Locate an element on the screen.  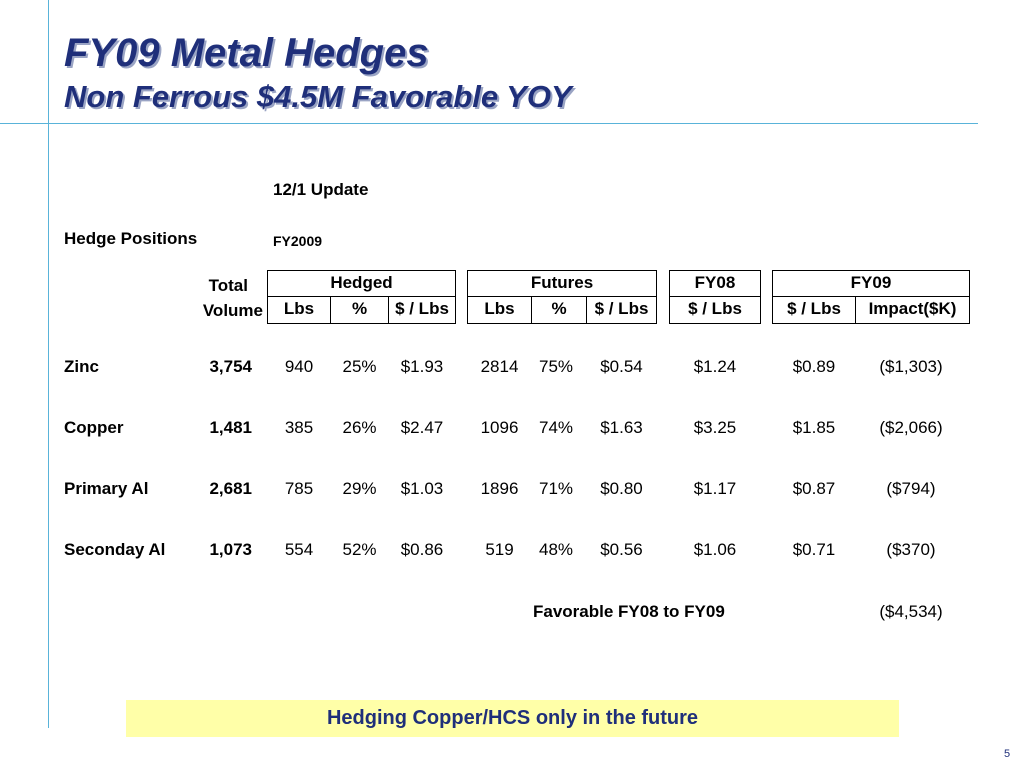
fy09-price-header: $ / Lbs is located at coordinates (814, 310).